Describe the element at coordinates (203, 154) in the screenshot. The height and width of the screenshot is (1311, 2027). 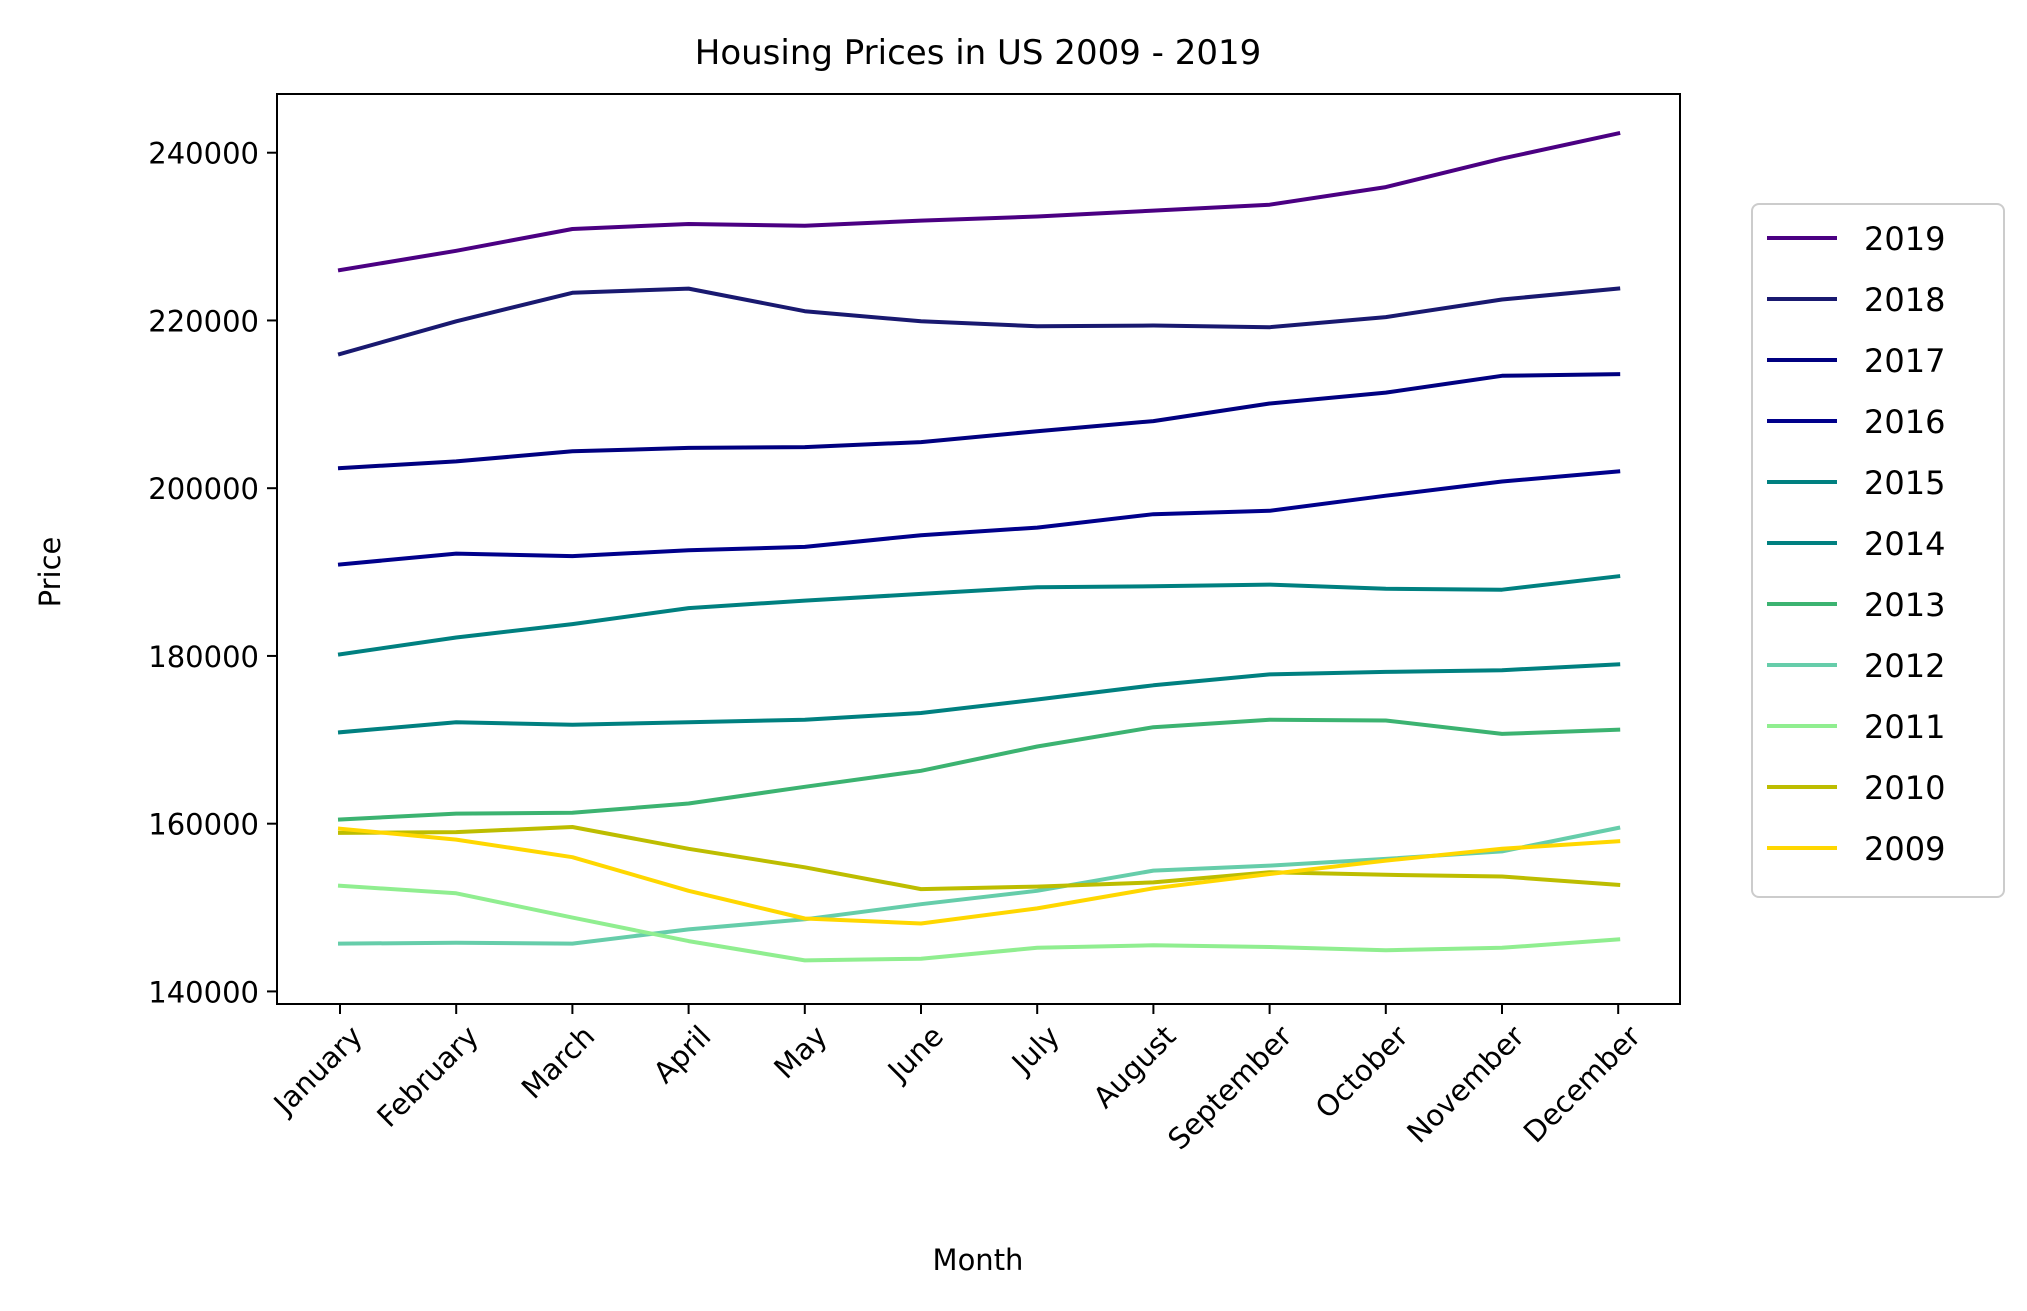
I see `y-tick-label: 240000` at that location.